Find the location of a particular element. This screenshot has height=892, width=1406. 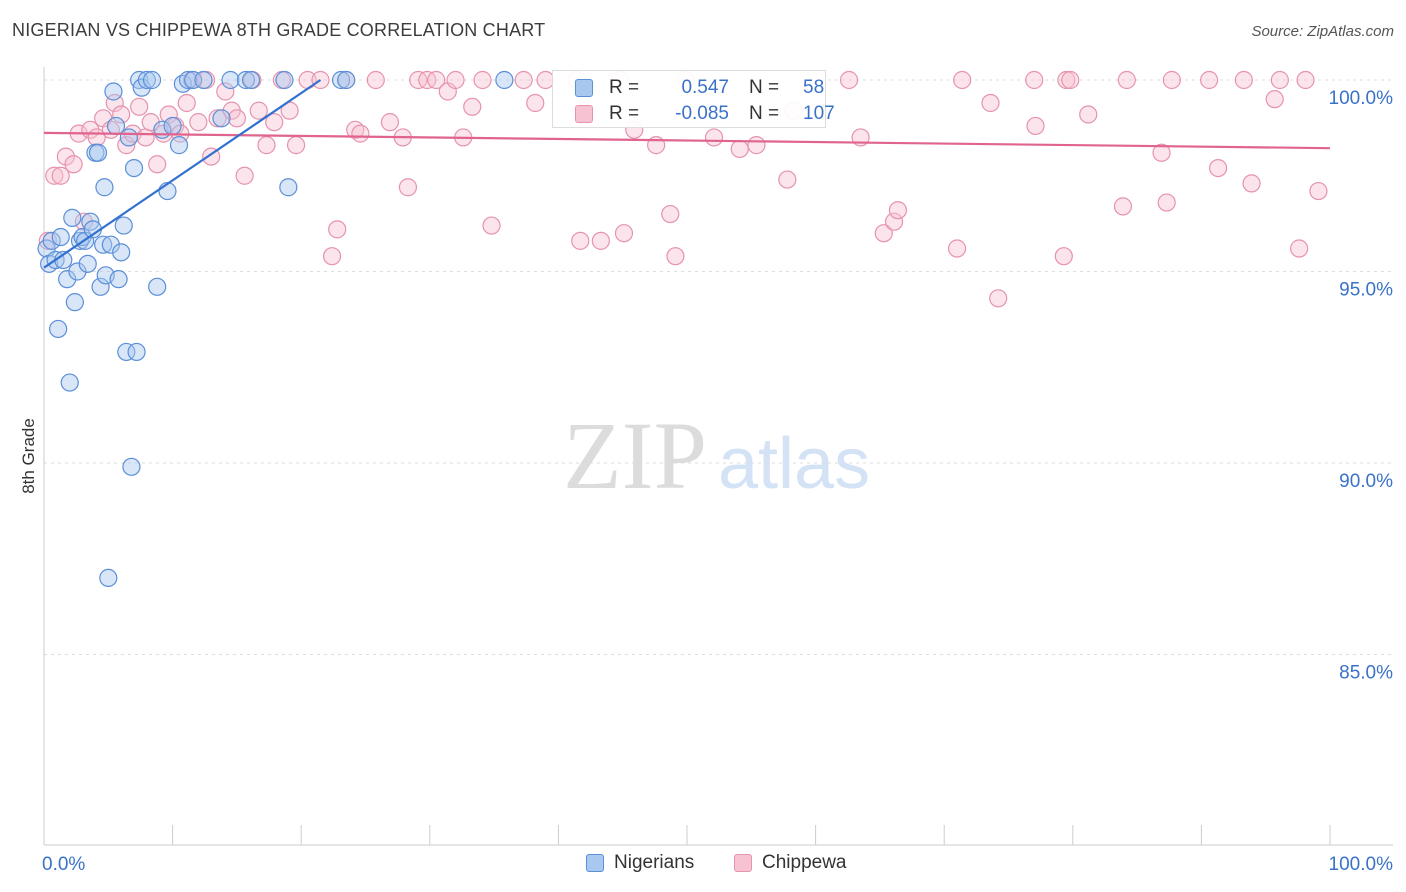

stats-legend: R = 0.547 N = 58 R = -0.085 N = 107 is located at coordinates (693, 99).